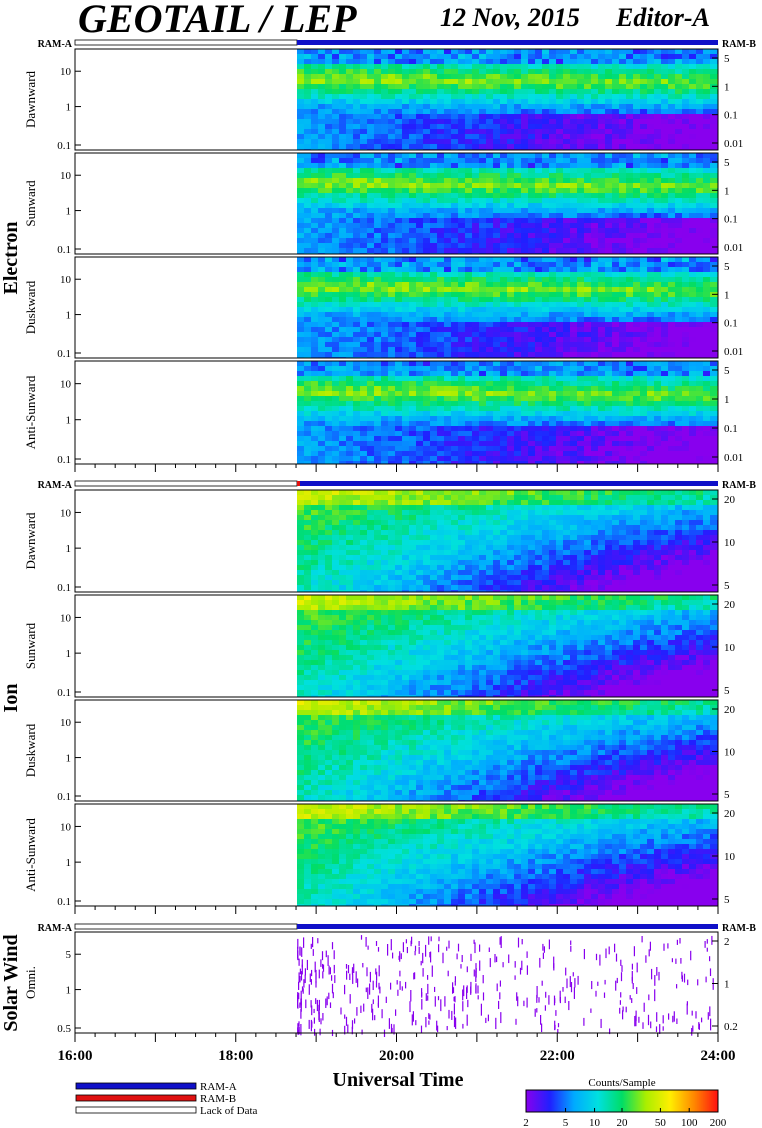  Describe the element at coordinates (727, 59) in the screenshot. I see `right-tick-label: 5` at that location.